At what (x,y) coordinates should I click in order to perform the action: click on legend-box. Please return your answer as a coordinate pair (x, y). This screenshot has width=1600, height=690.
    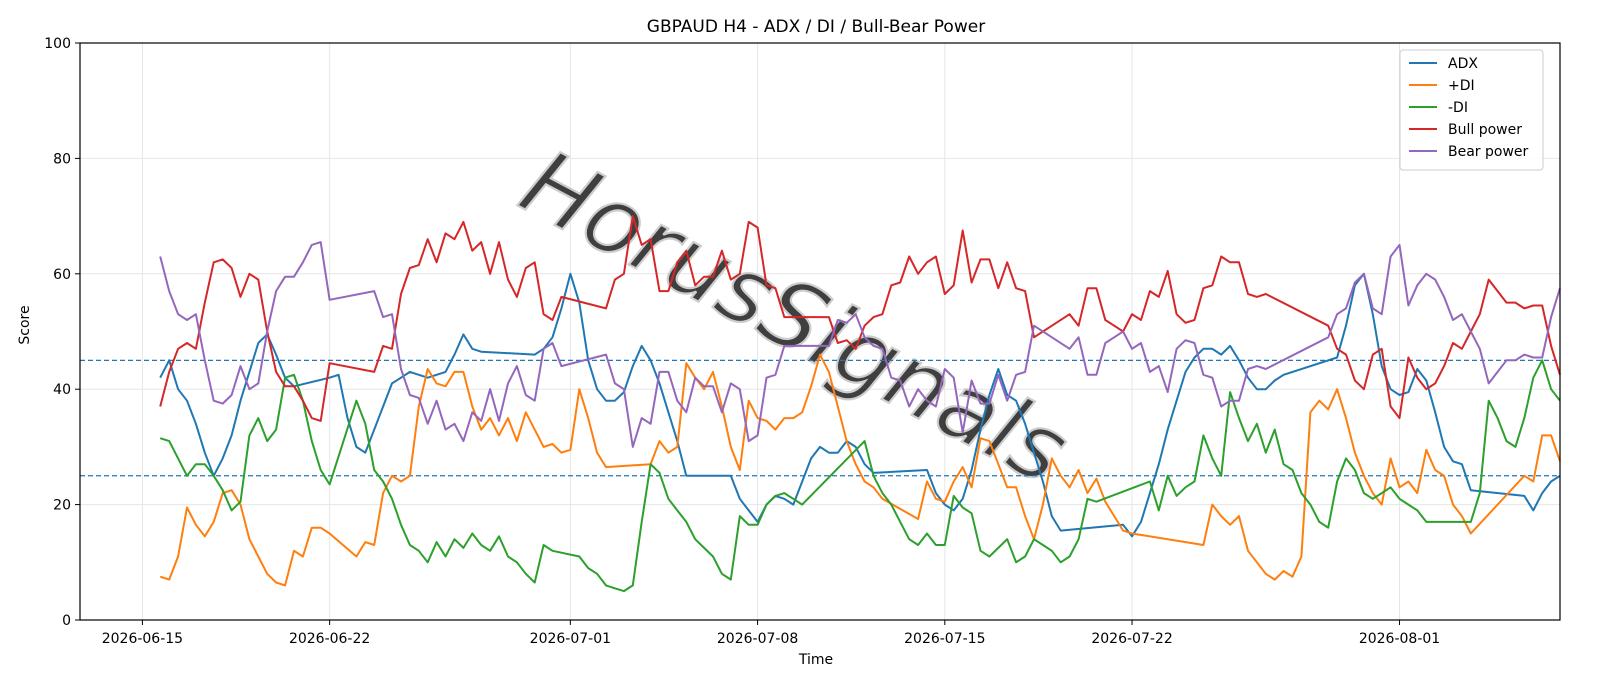
    Looking at the image, I should click on (1471, 110).